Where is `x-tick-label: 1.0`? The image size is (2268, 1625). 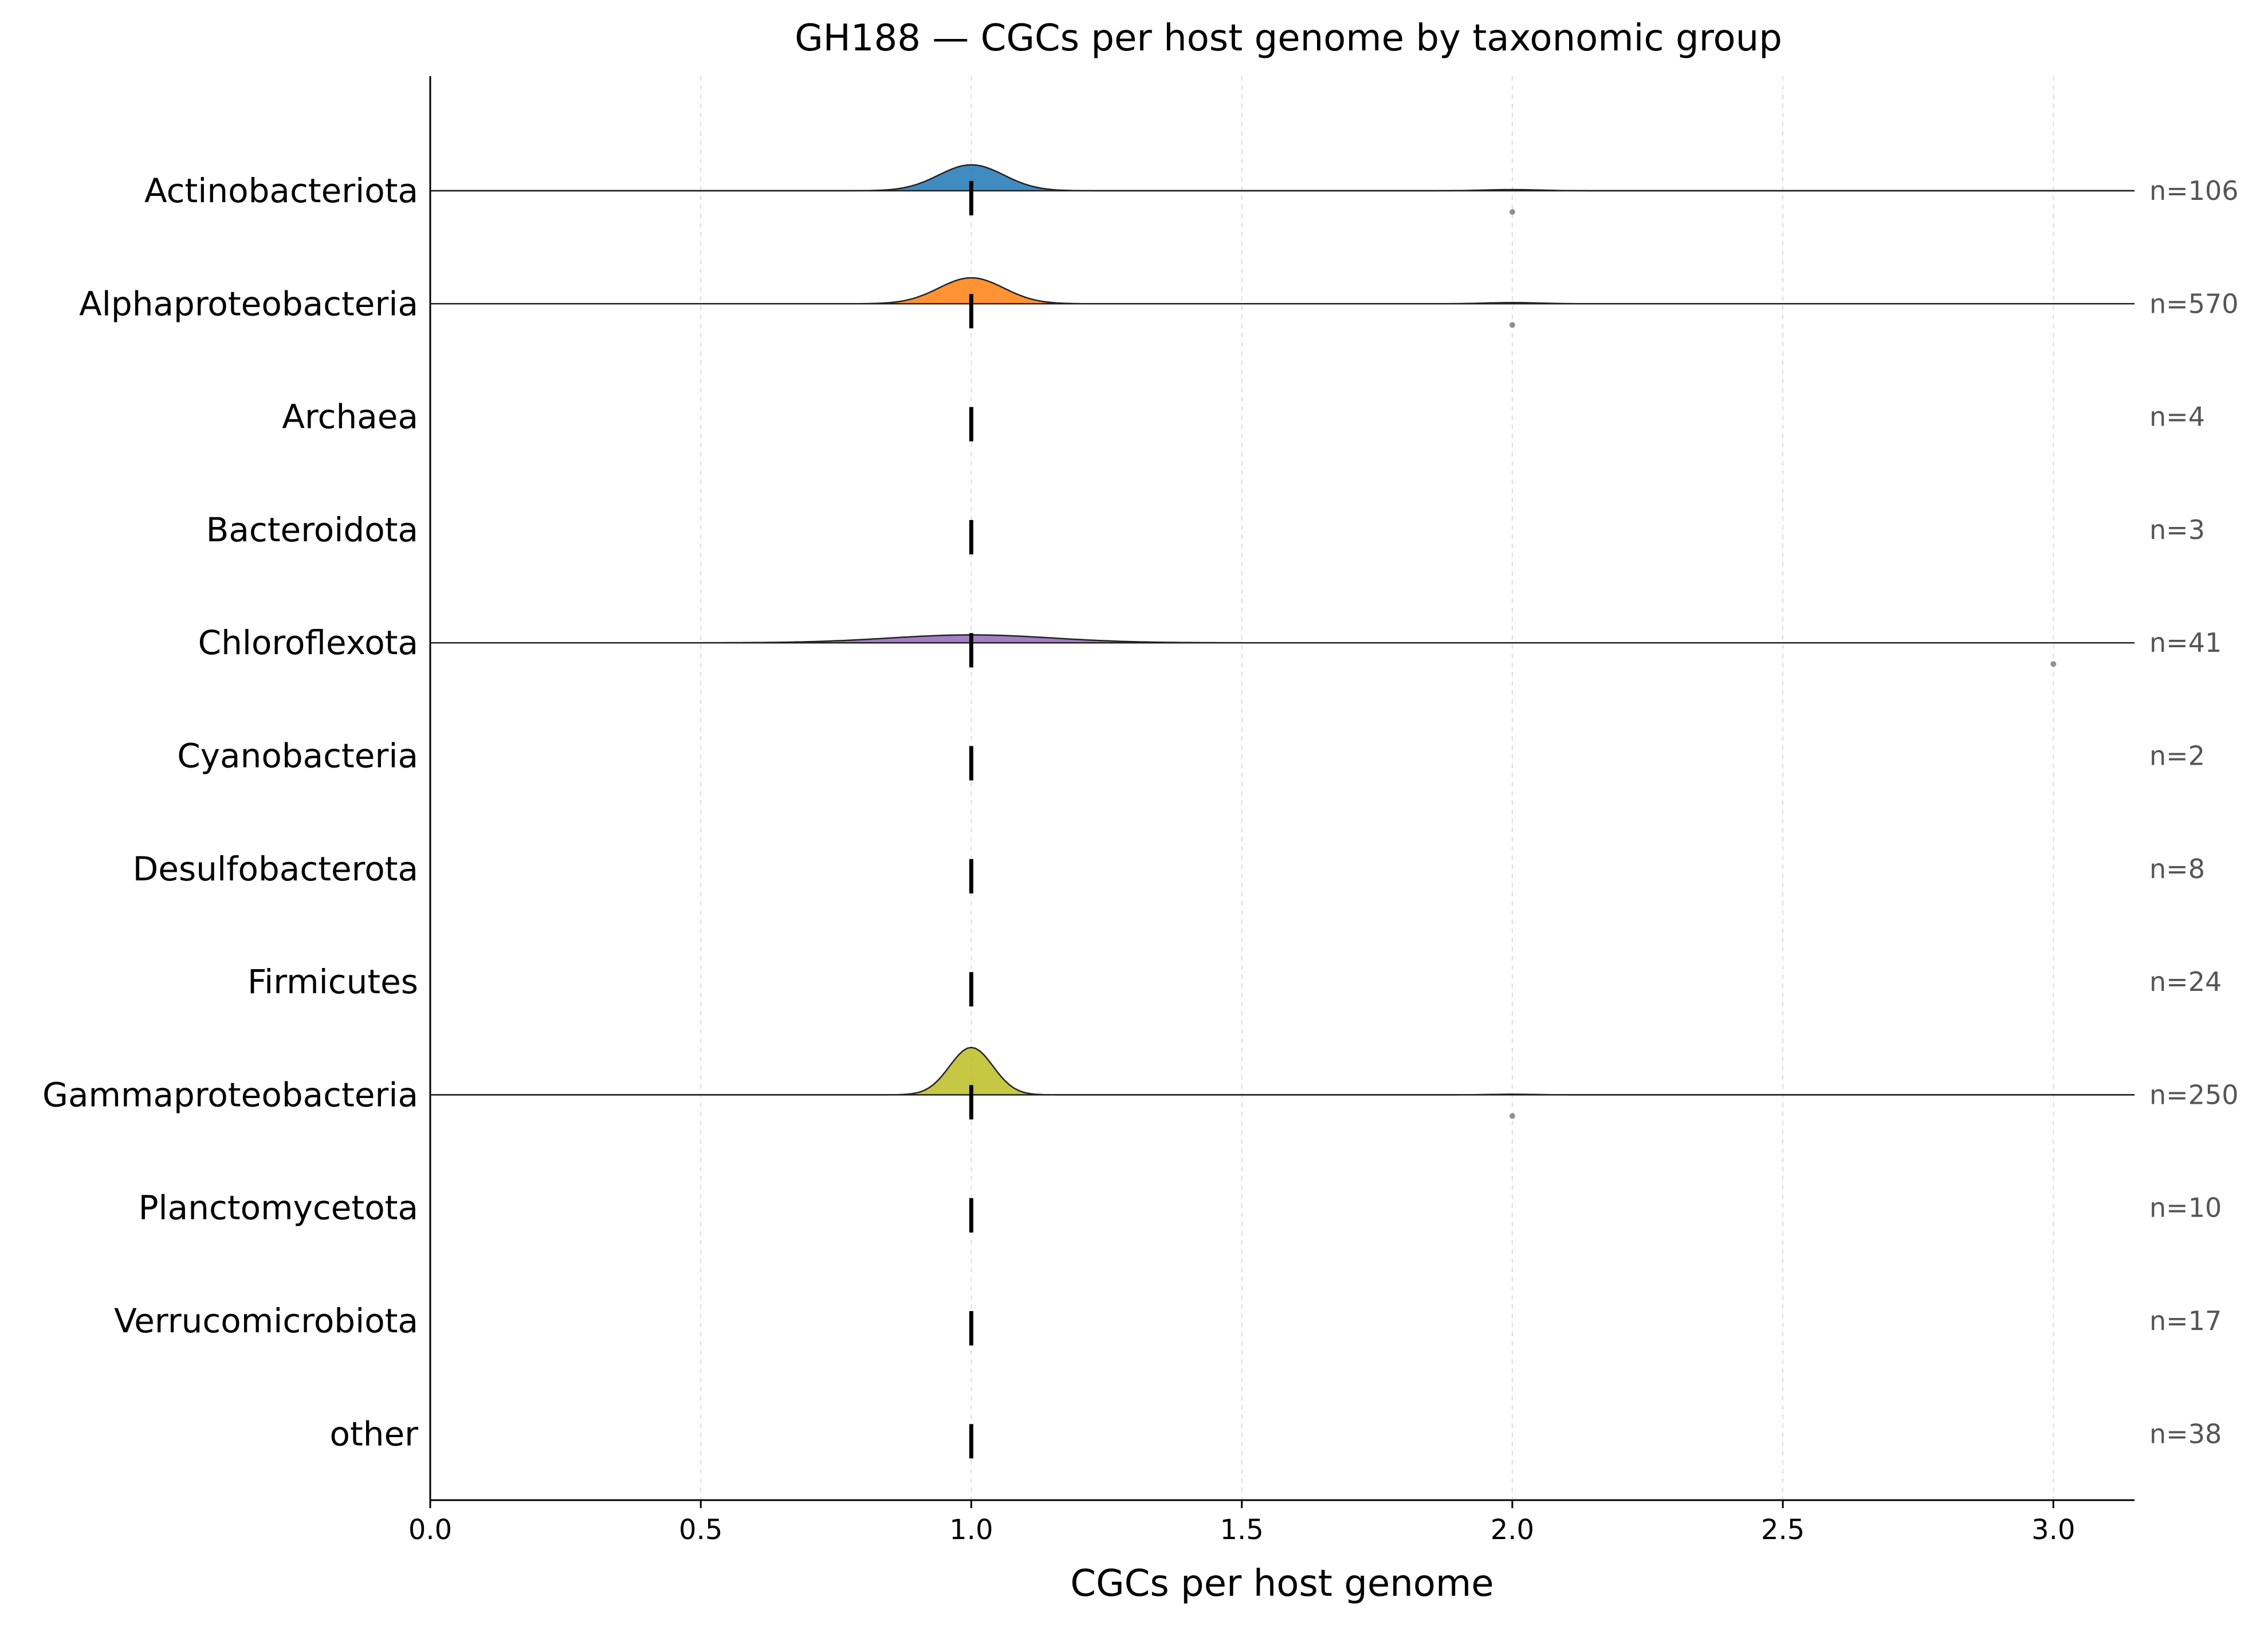 x-tick-label: 1.0 is located at coordinates (971, 1530).